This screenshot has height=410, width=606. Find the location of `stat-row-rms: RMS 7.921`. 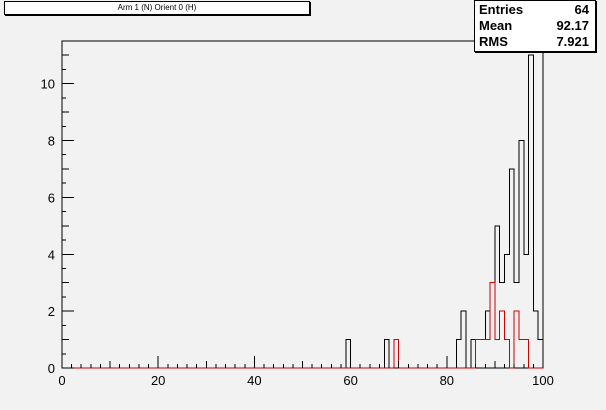

stat-row-rms: RMS 7.921 is located at coordinates (534, 42).